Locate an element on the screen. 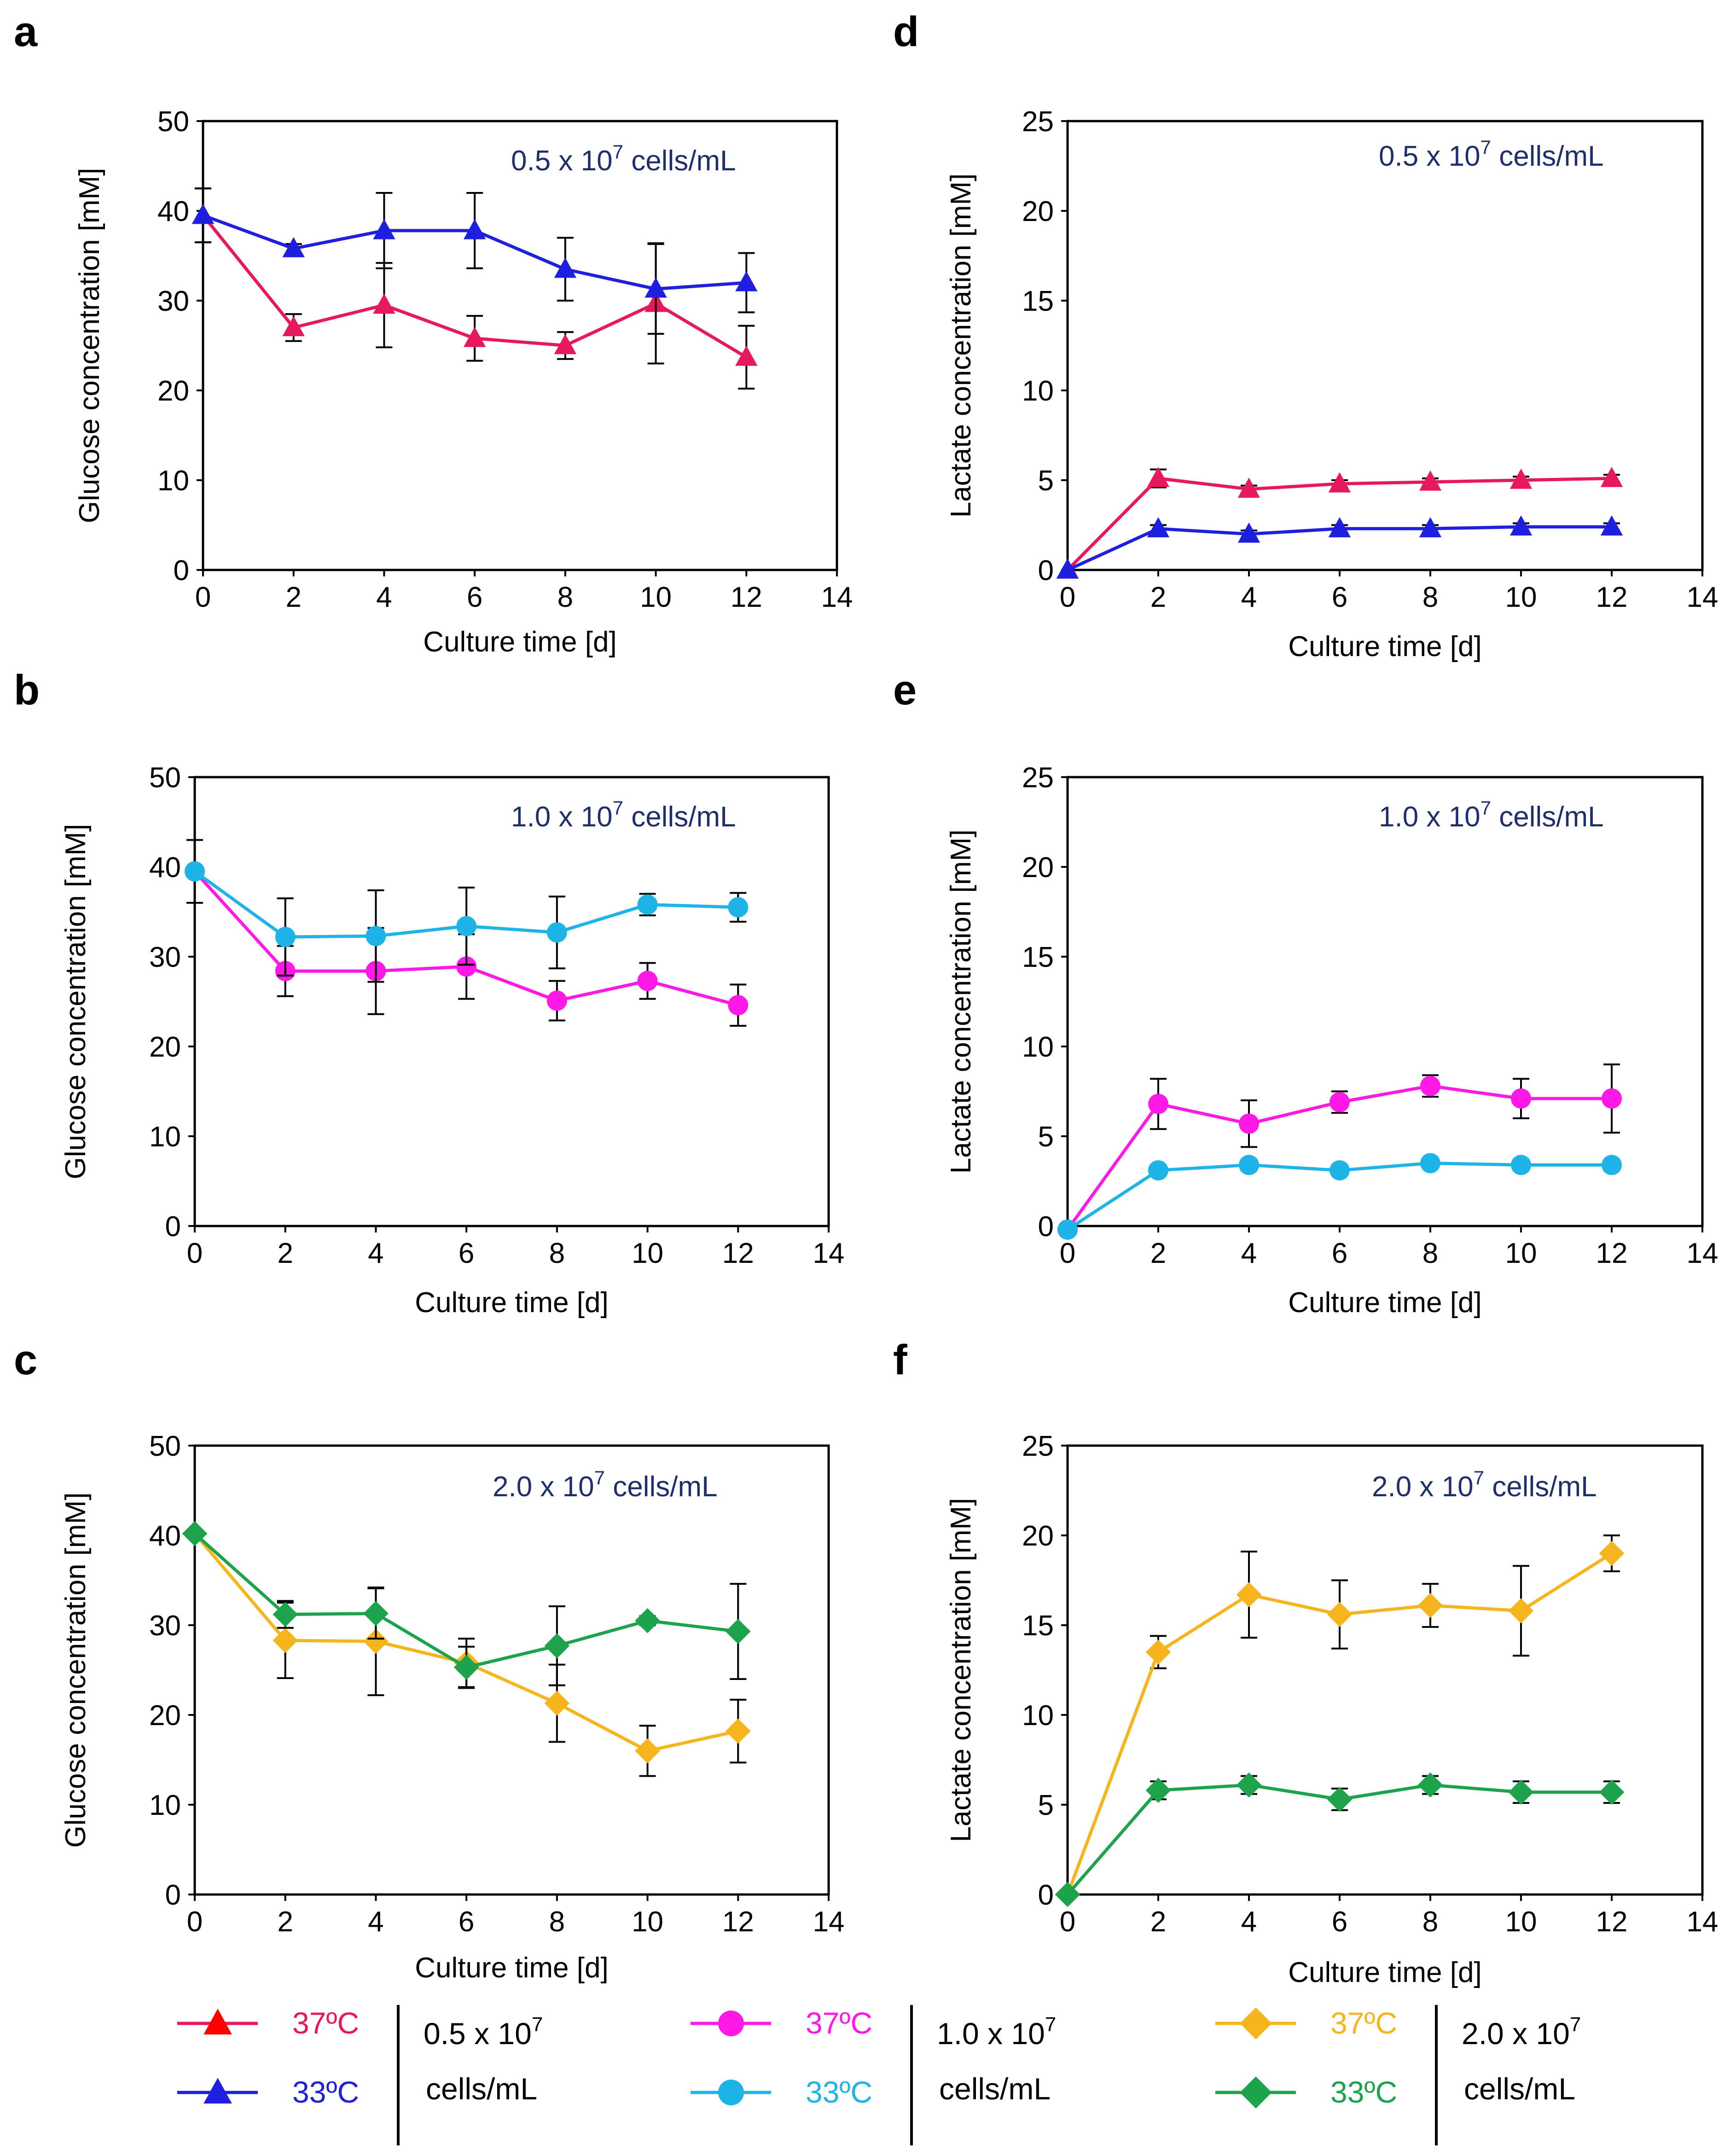 The image size is (1736, 2156). density-number: 0.5 x 10 is located at coordinates (1430, 156).